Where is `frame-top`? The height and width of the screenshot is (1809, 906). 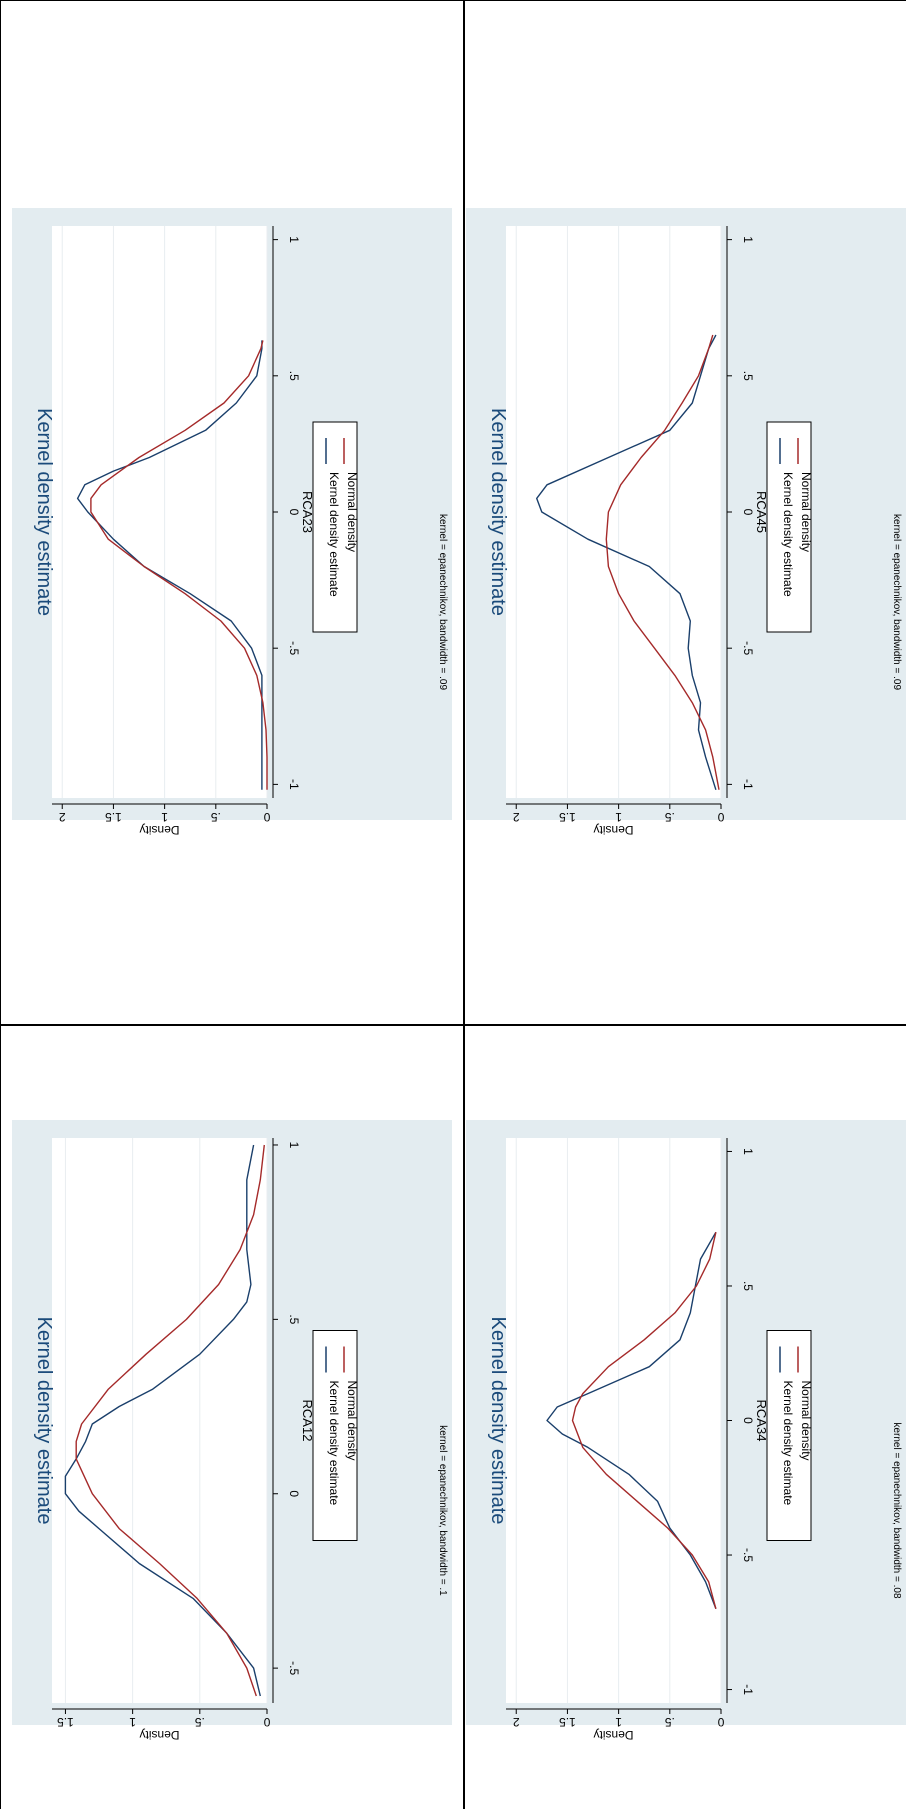 frame-top is located at coordinates (453, 0).